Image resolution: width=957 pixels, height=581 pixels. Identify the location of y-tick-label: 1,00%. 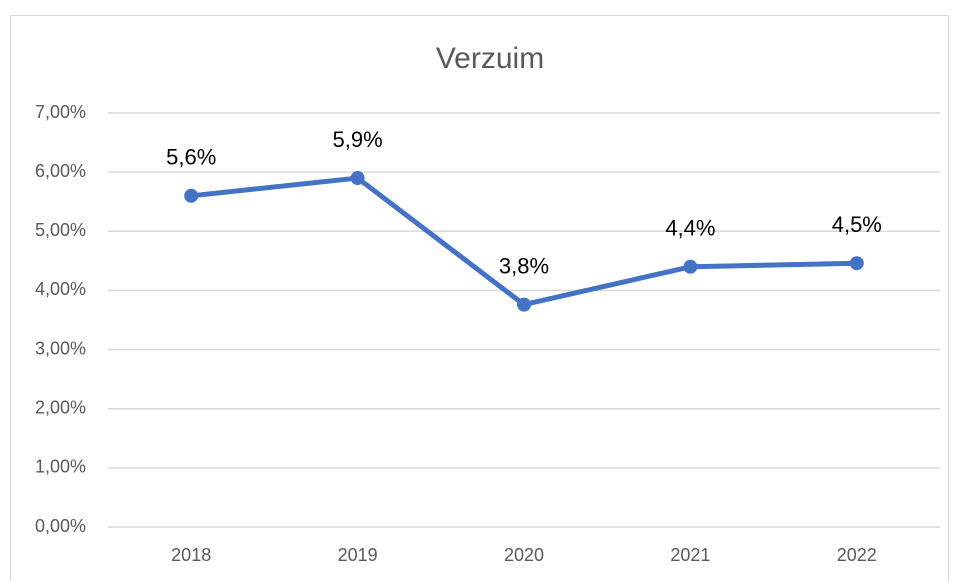
(60, 467).